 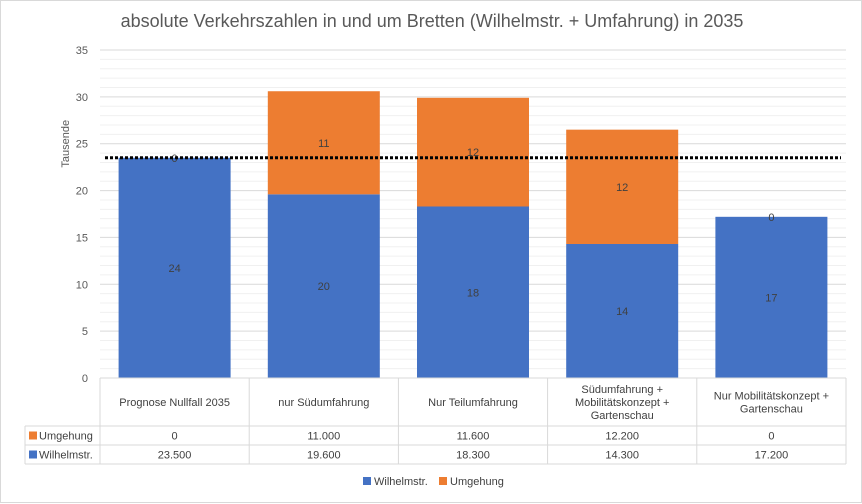 What do you see at coordinates (82, 238) in the screenshot?
I see `y-tick-label: 15` at bounding box center [82, 238].